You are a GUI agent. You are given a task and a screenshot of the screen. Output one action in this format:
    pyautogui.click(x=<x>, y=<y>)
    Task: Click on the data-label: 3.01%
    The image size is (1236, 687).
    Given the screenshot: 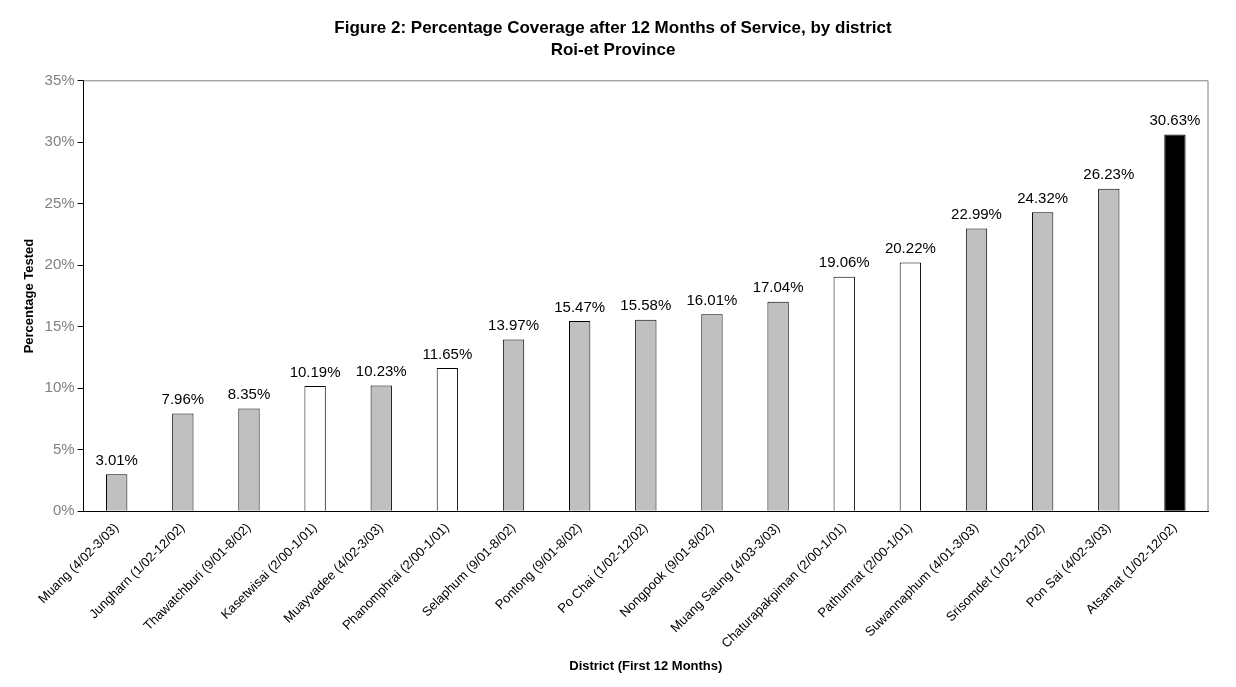 What is the action you would take?
    pyautogui.click(x=116, y=459)
    